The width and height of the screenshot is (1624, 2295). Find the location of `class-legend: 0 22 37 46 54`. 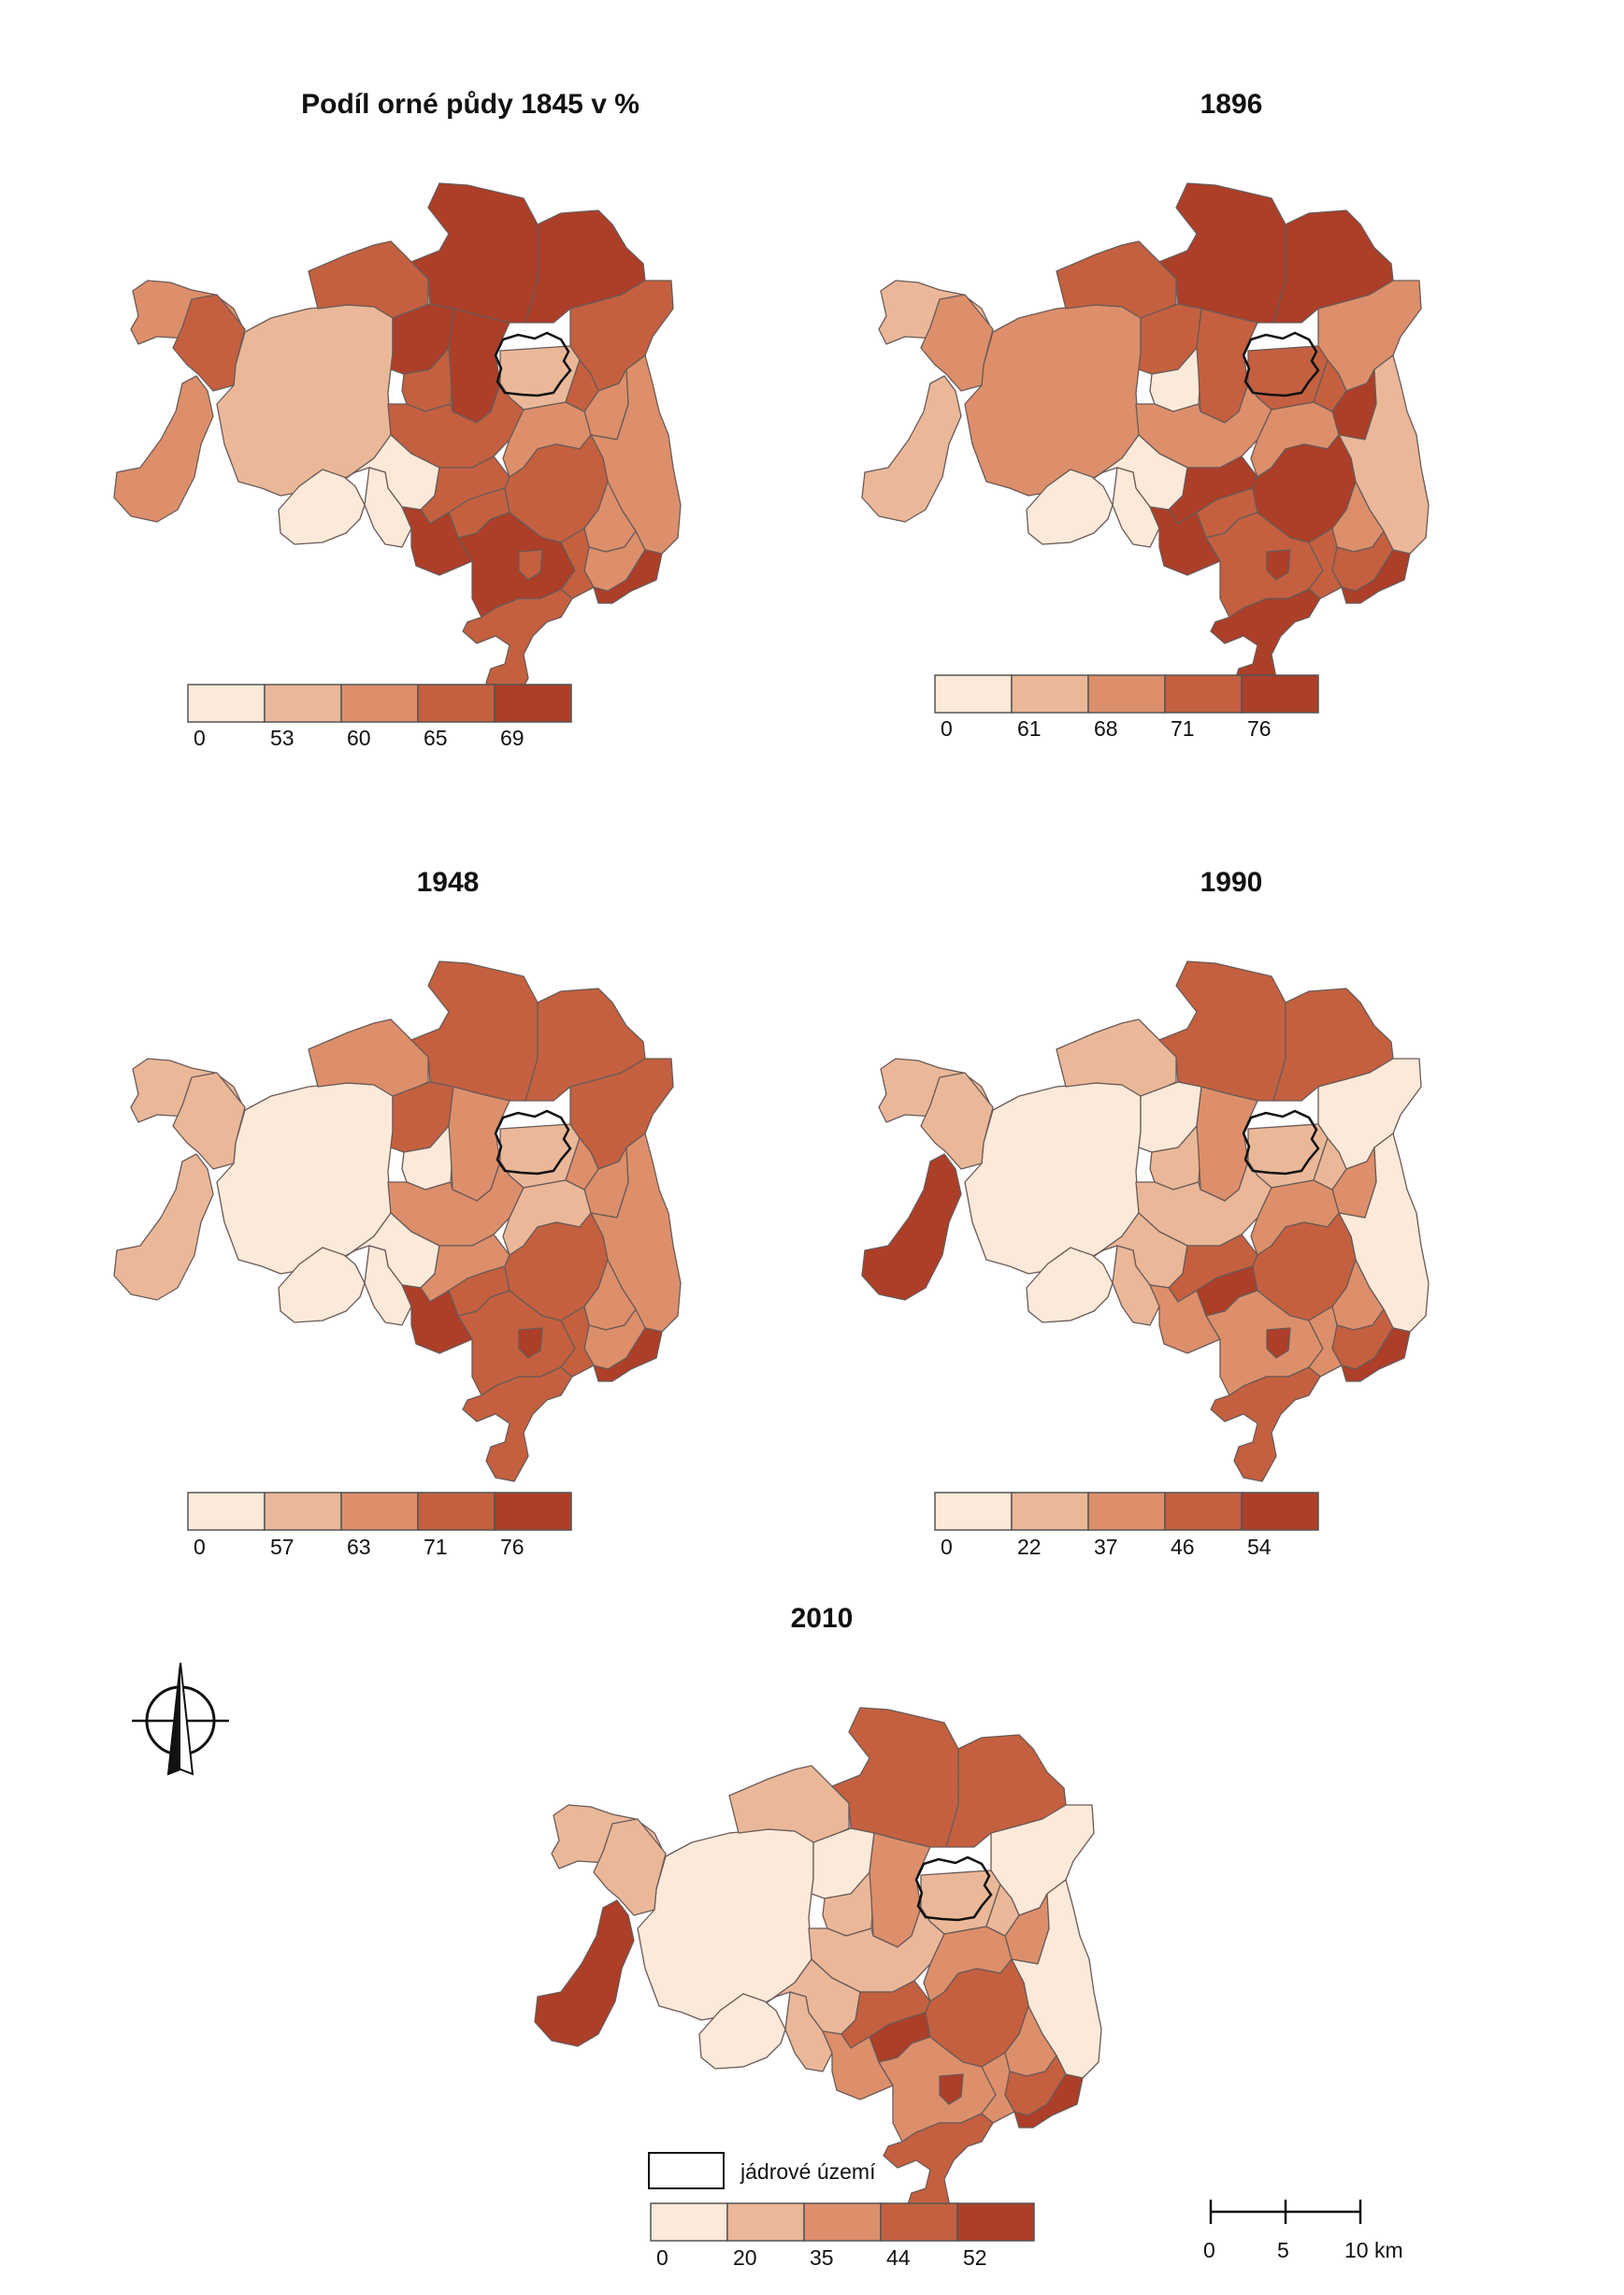

class-legend: 0 22 37 46 54 is located at coordinates (1126, 1525).